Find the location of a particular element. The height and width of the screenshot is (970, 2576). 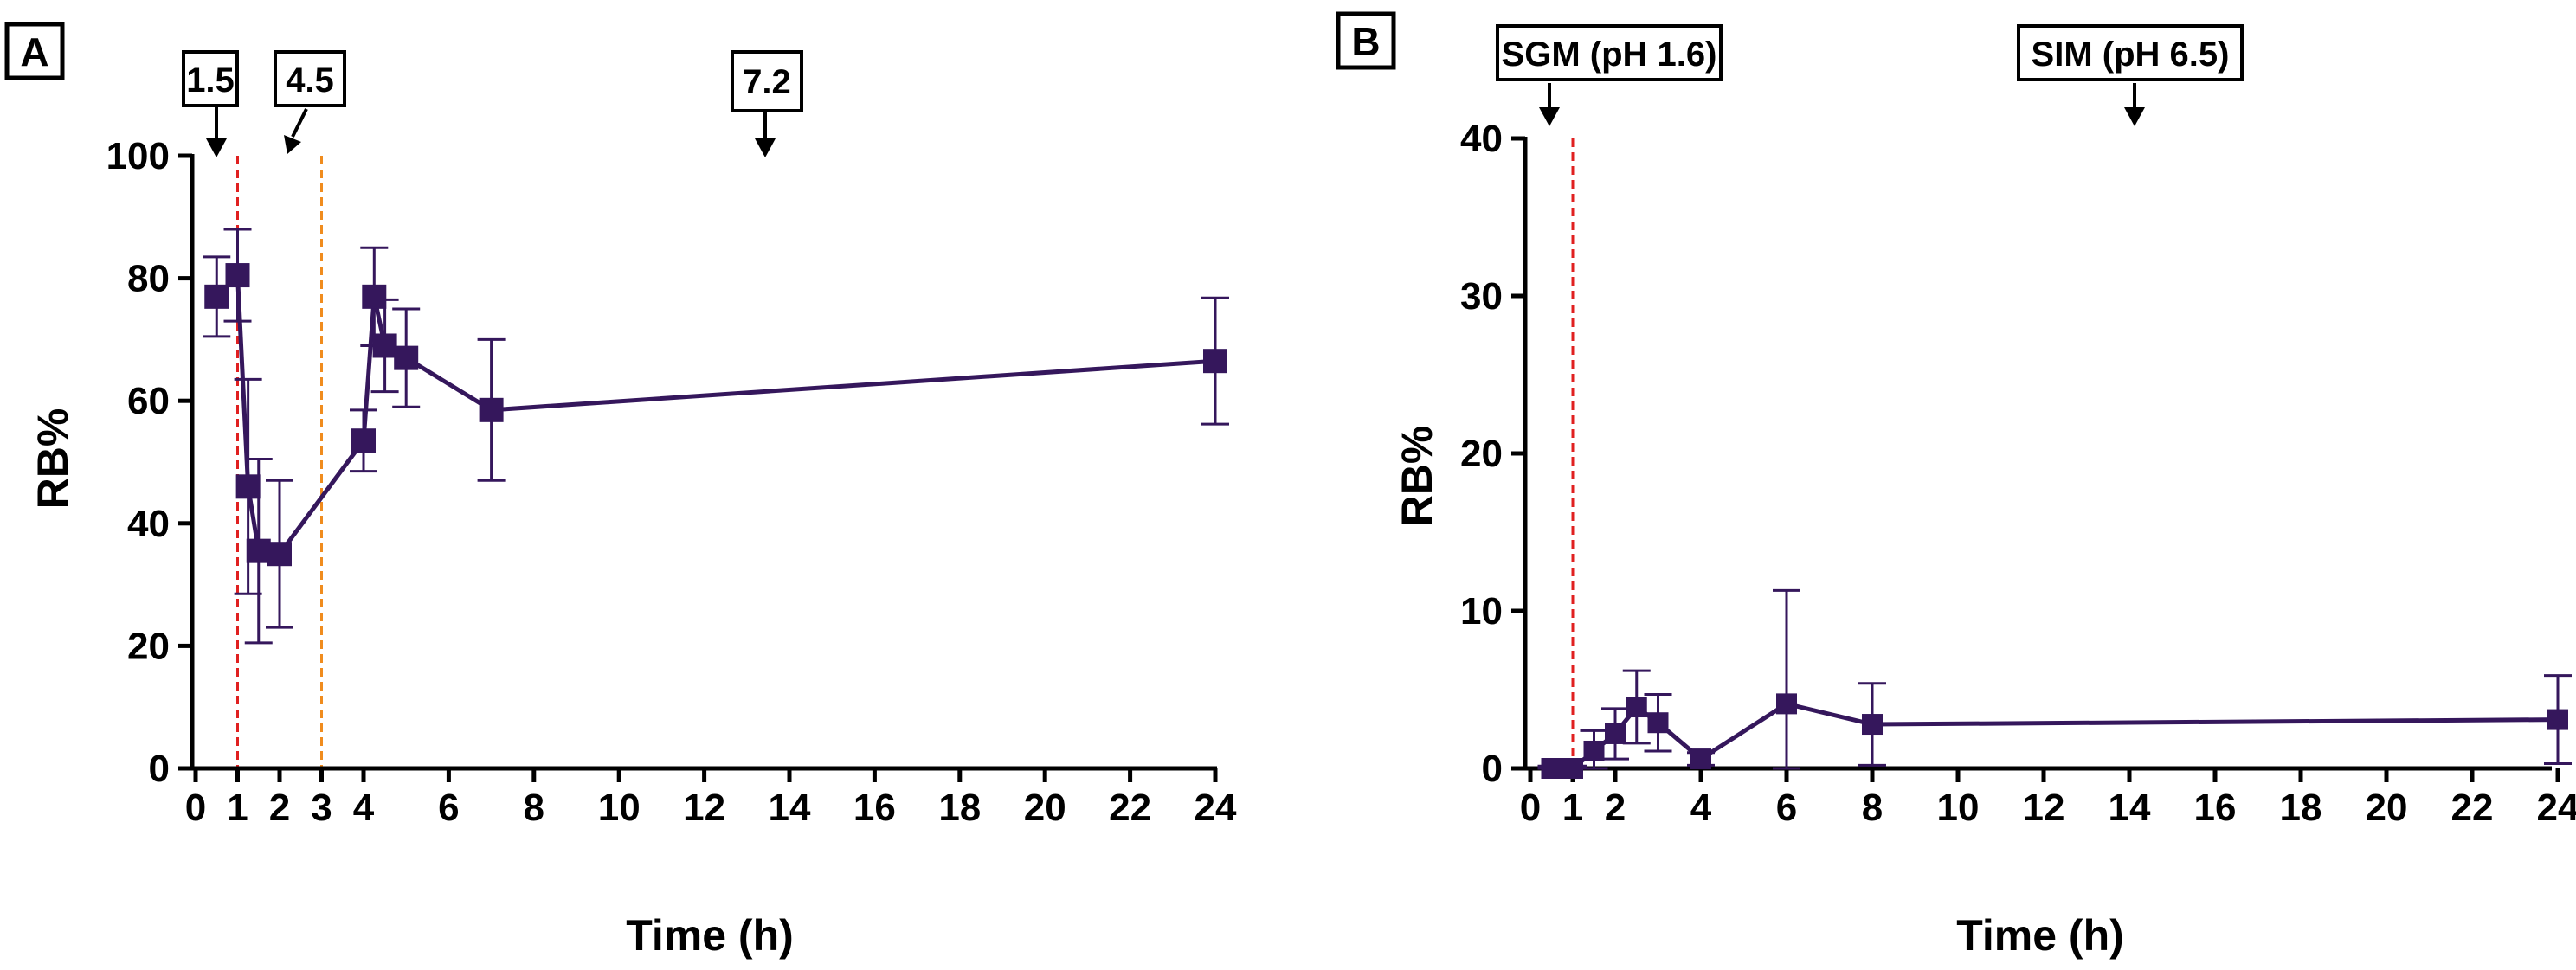

y-tick-label: 30 is located at coordinates (1481, 296).